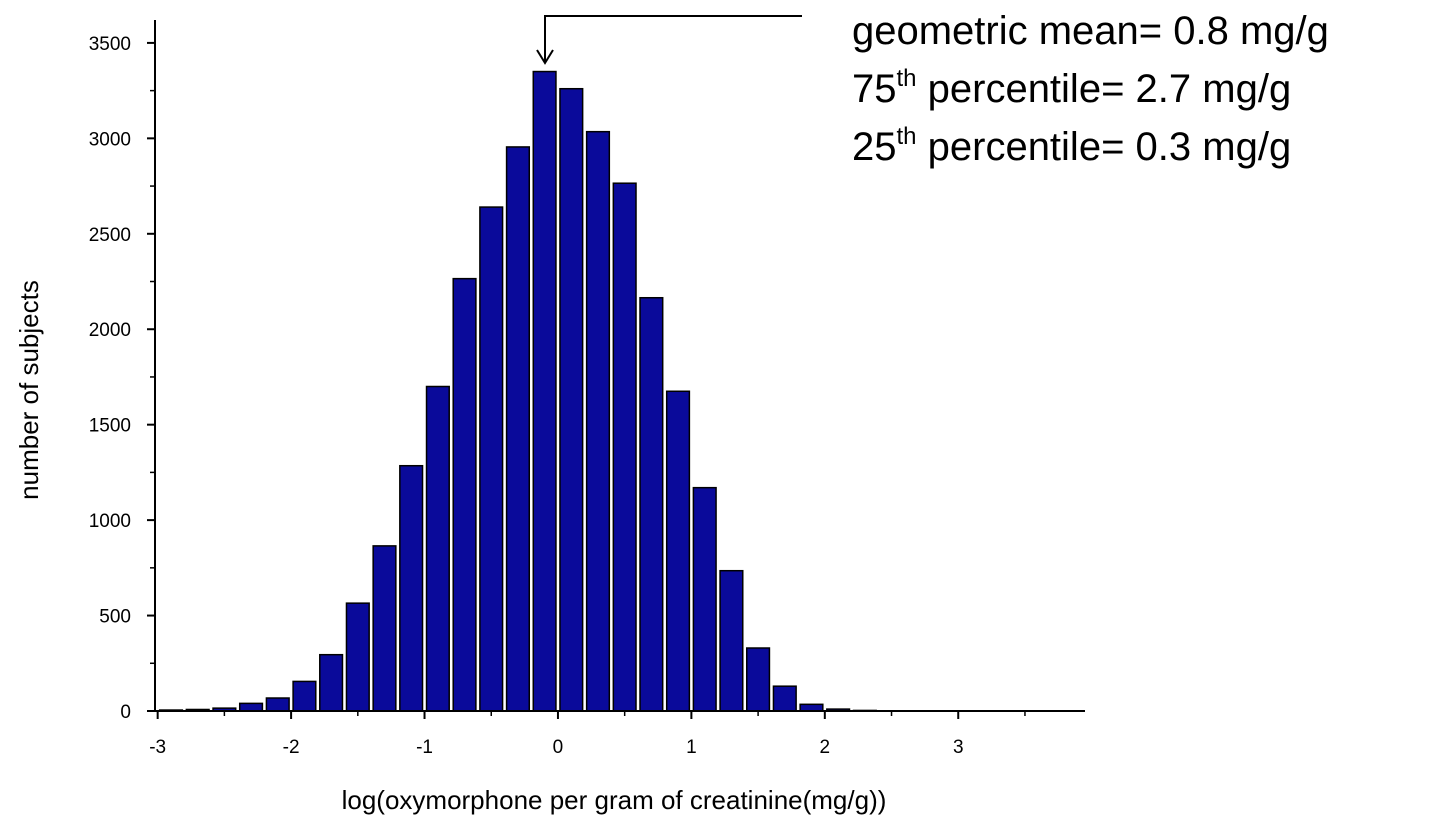 The height and width of the screenshot is (817, 1441). Describe the element at coordinates (110, 235) in the screenshot. I see `y-tick-label: 2500` at that location.